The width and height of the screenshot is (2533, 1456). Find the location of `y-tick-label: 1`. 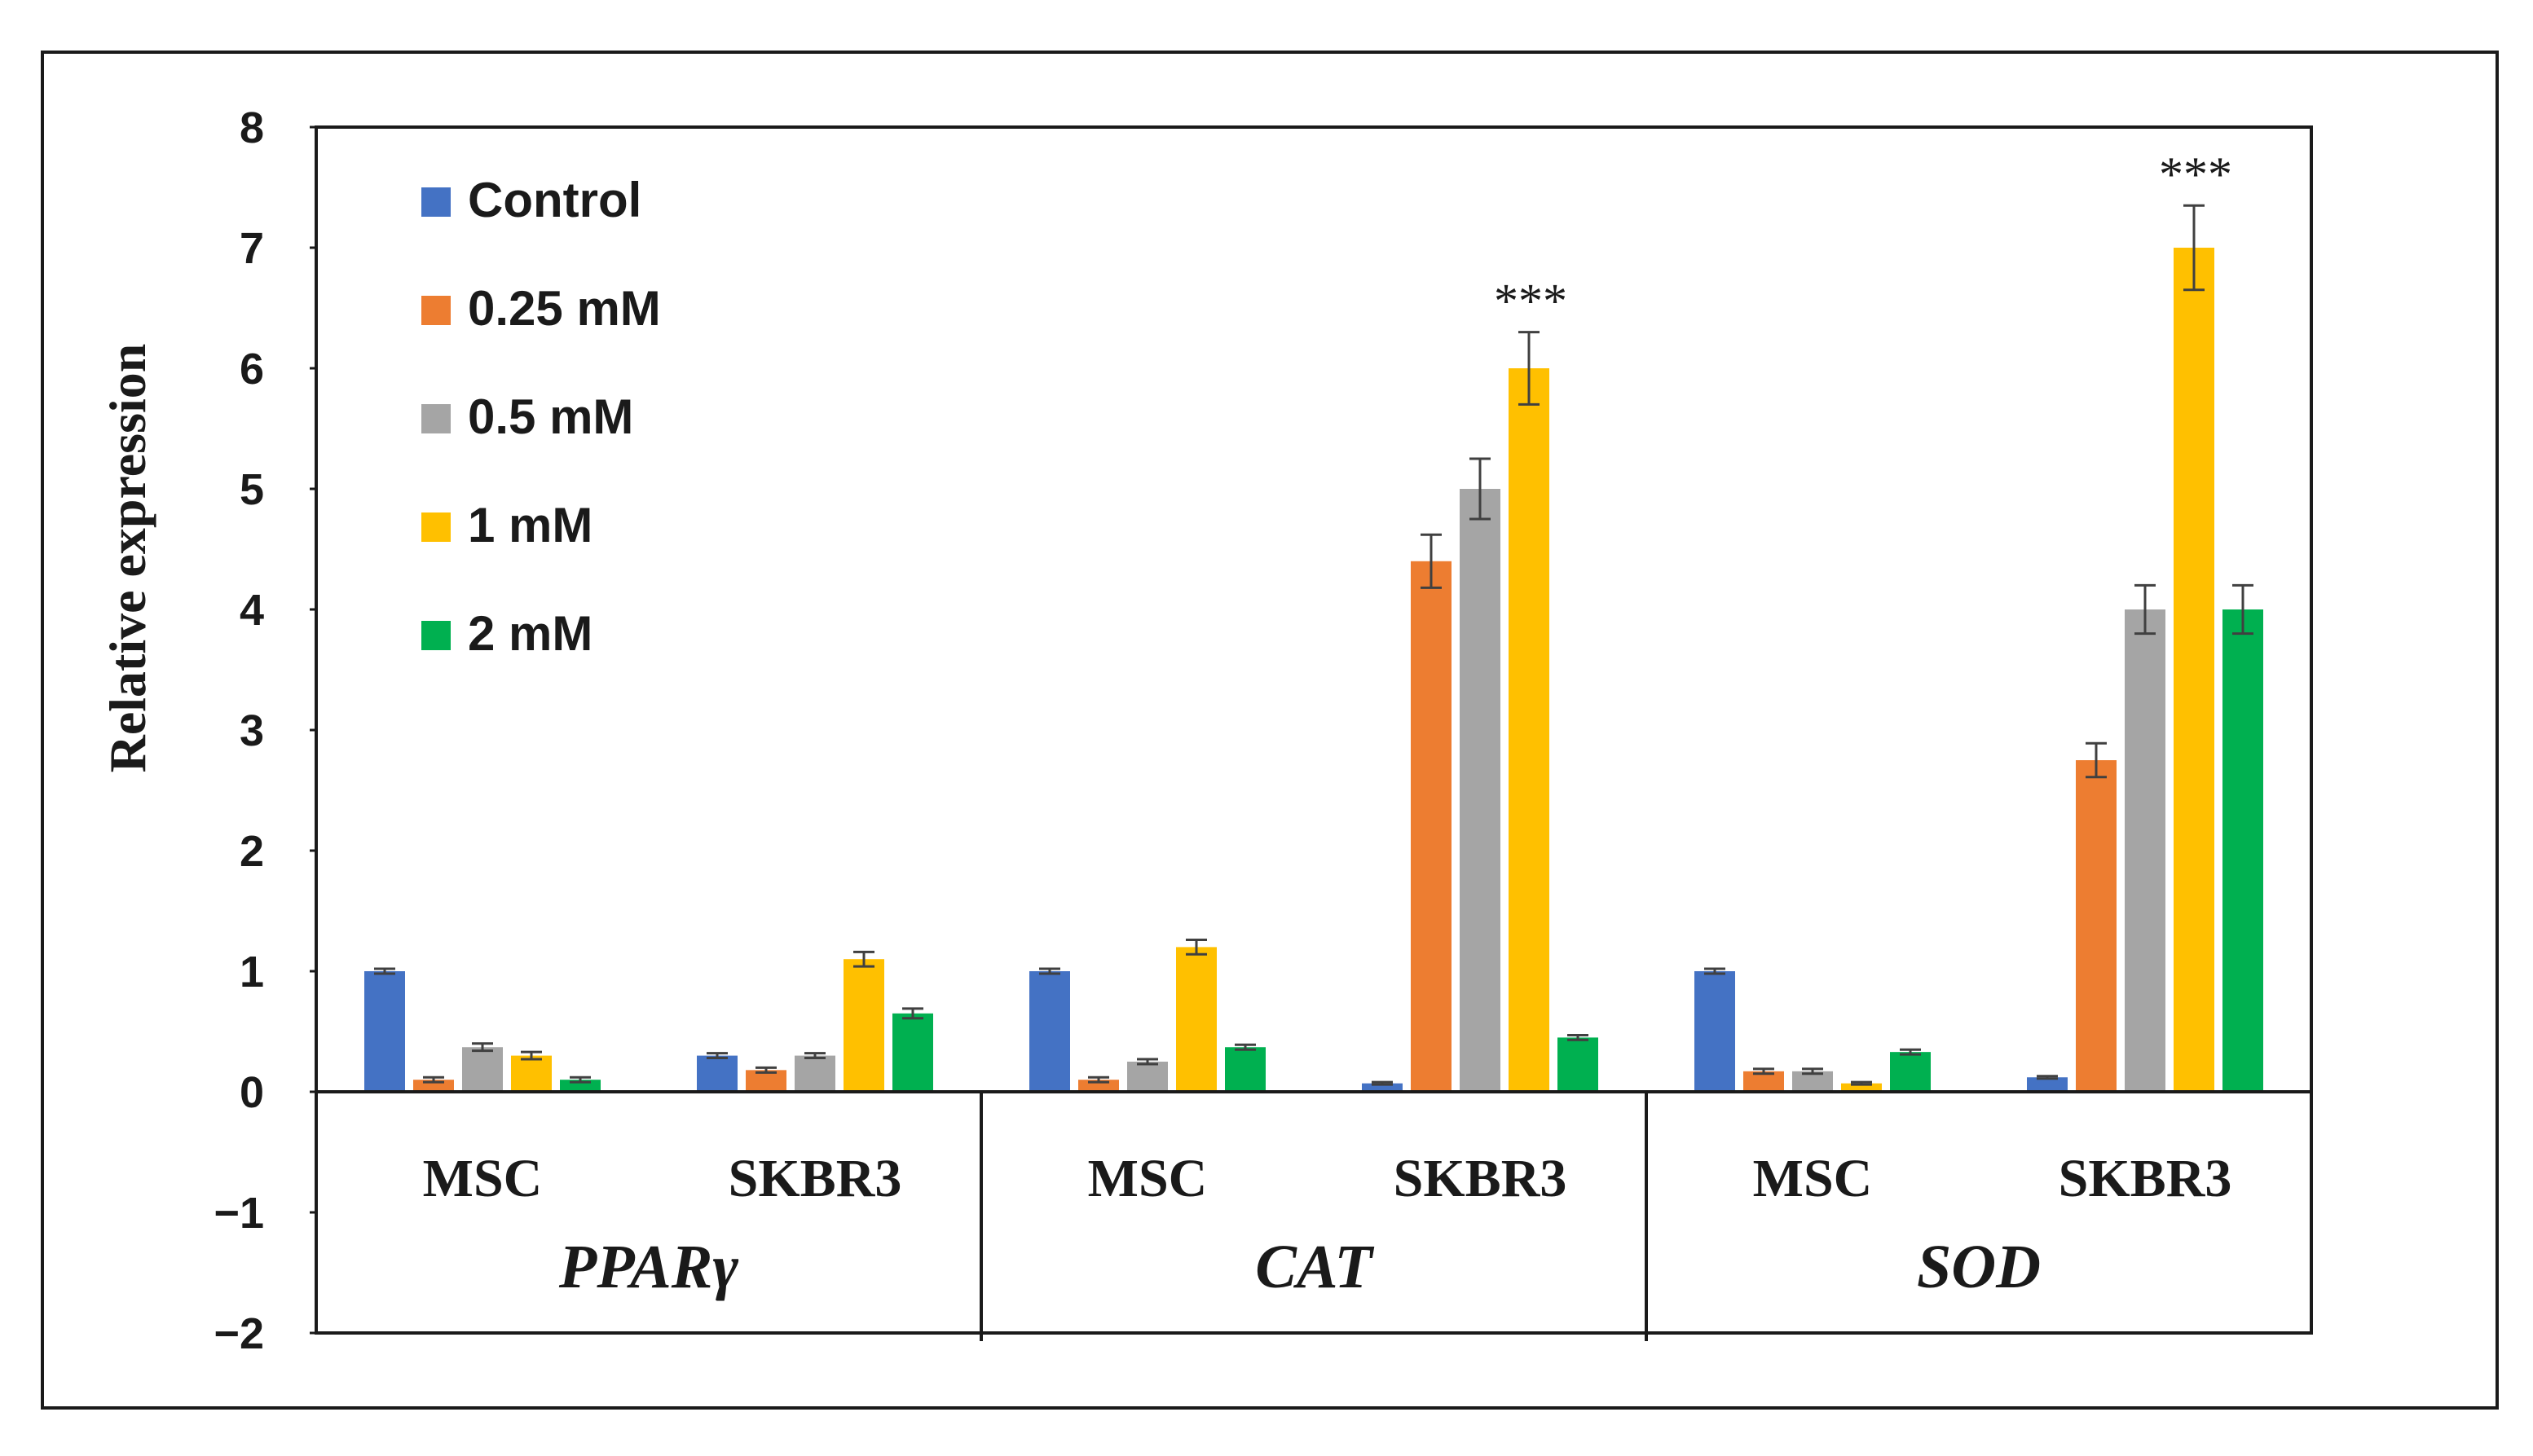

y-tick-label: 1 is located at coordinates (252, 972).